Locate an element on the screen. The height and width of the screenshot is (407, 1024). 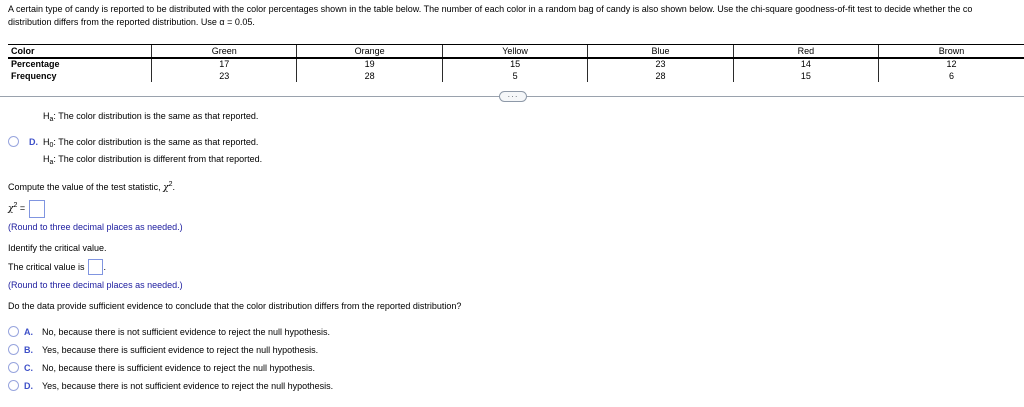
option-letter-d: D. is located at coordinates (28, 385).